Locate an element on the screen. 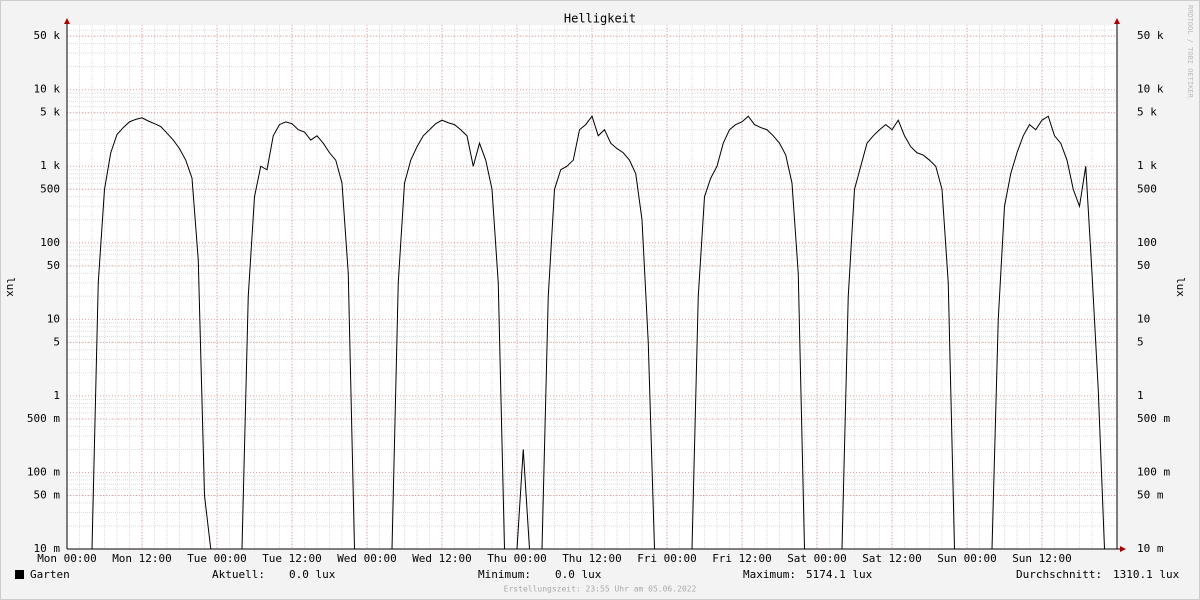  x-tick-label: Fri 00:00 is located at coordinates (667, 558).